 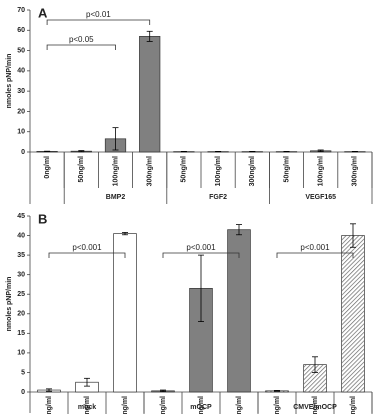 What do you see at coordinates (21, 10) in the screenshot?
I see `y-tick-label: 70` at bounding box center [21, 10].